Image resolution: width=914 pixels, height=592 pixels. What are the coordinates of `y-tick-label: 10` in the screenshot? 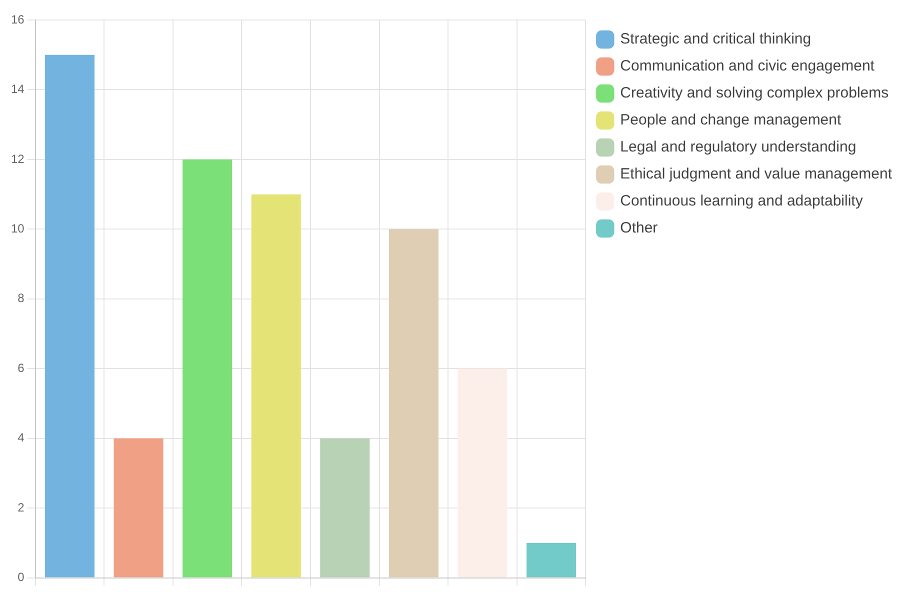 It's located at (17, 228).